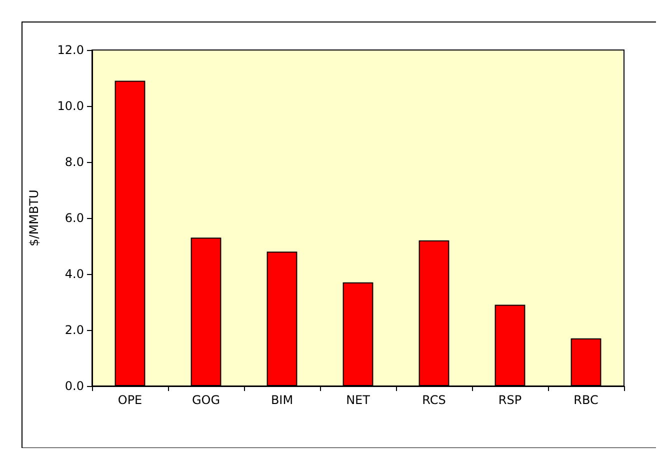 The image size is (664, 456). Describe the element at coordinates (74, 162) in the screenshot. I see `y-tick-label: 8.0` at that location.